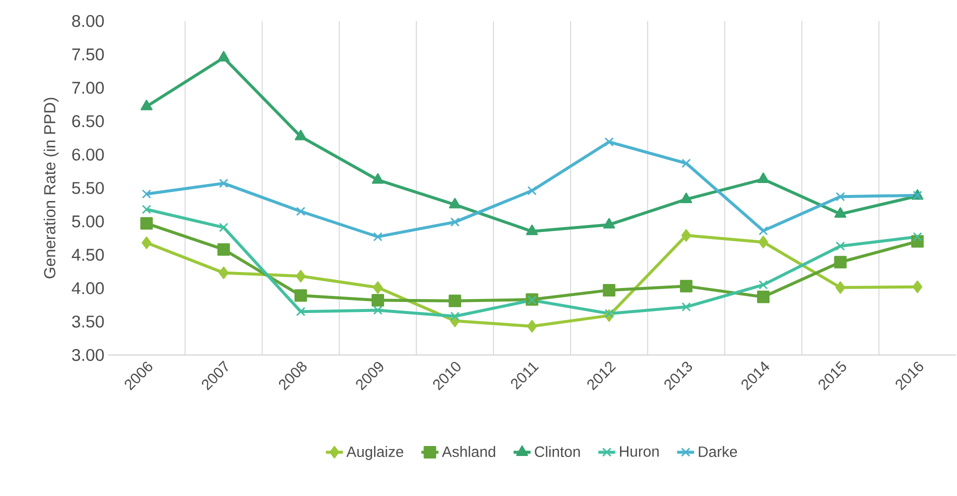 The height and width of the screenshot is (496, 957). What do you see at coordinates (88, 154) in the screenshot?
I see `y-tick-label: 6.00` at bounding box center [88, 154].